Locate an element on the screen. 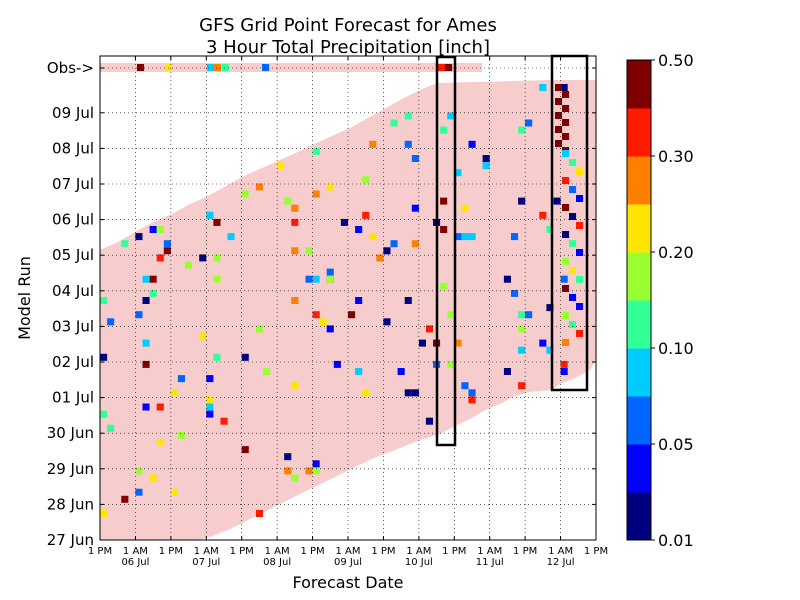 This screenshot has width=800, height=600. colorbar-label: 0.01 is located at coordinates (676, 540).